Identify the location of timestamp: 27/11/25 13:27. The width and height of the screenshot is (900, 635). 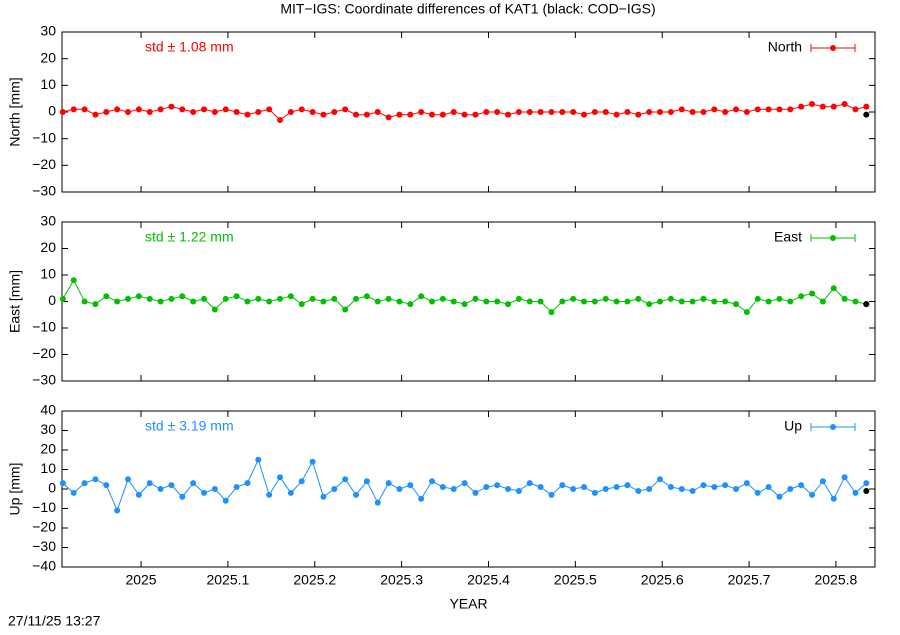
(54, 621).